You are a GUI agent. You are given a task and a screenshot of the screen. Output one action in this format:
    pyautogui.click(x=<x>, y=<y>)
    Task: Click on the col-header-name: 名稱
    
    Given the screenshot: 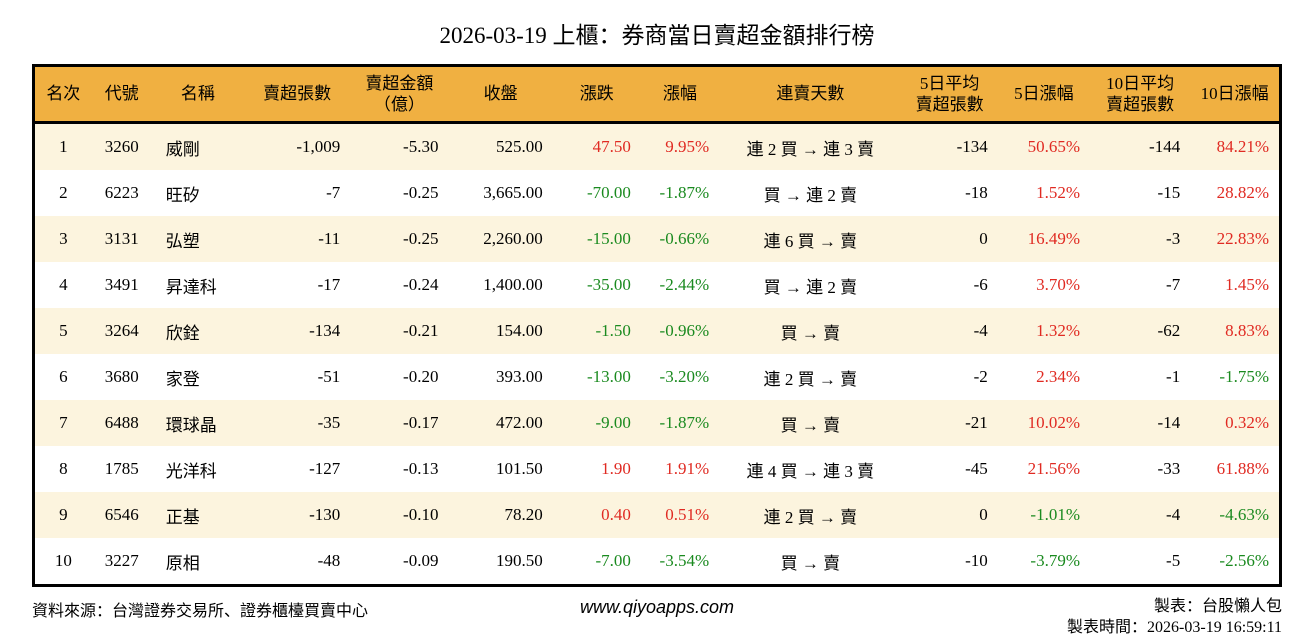 What is the action you would take?
    pyautogui.click(x=197, y=94)
    